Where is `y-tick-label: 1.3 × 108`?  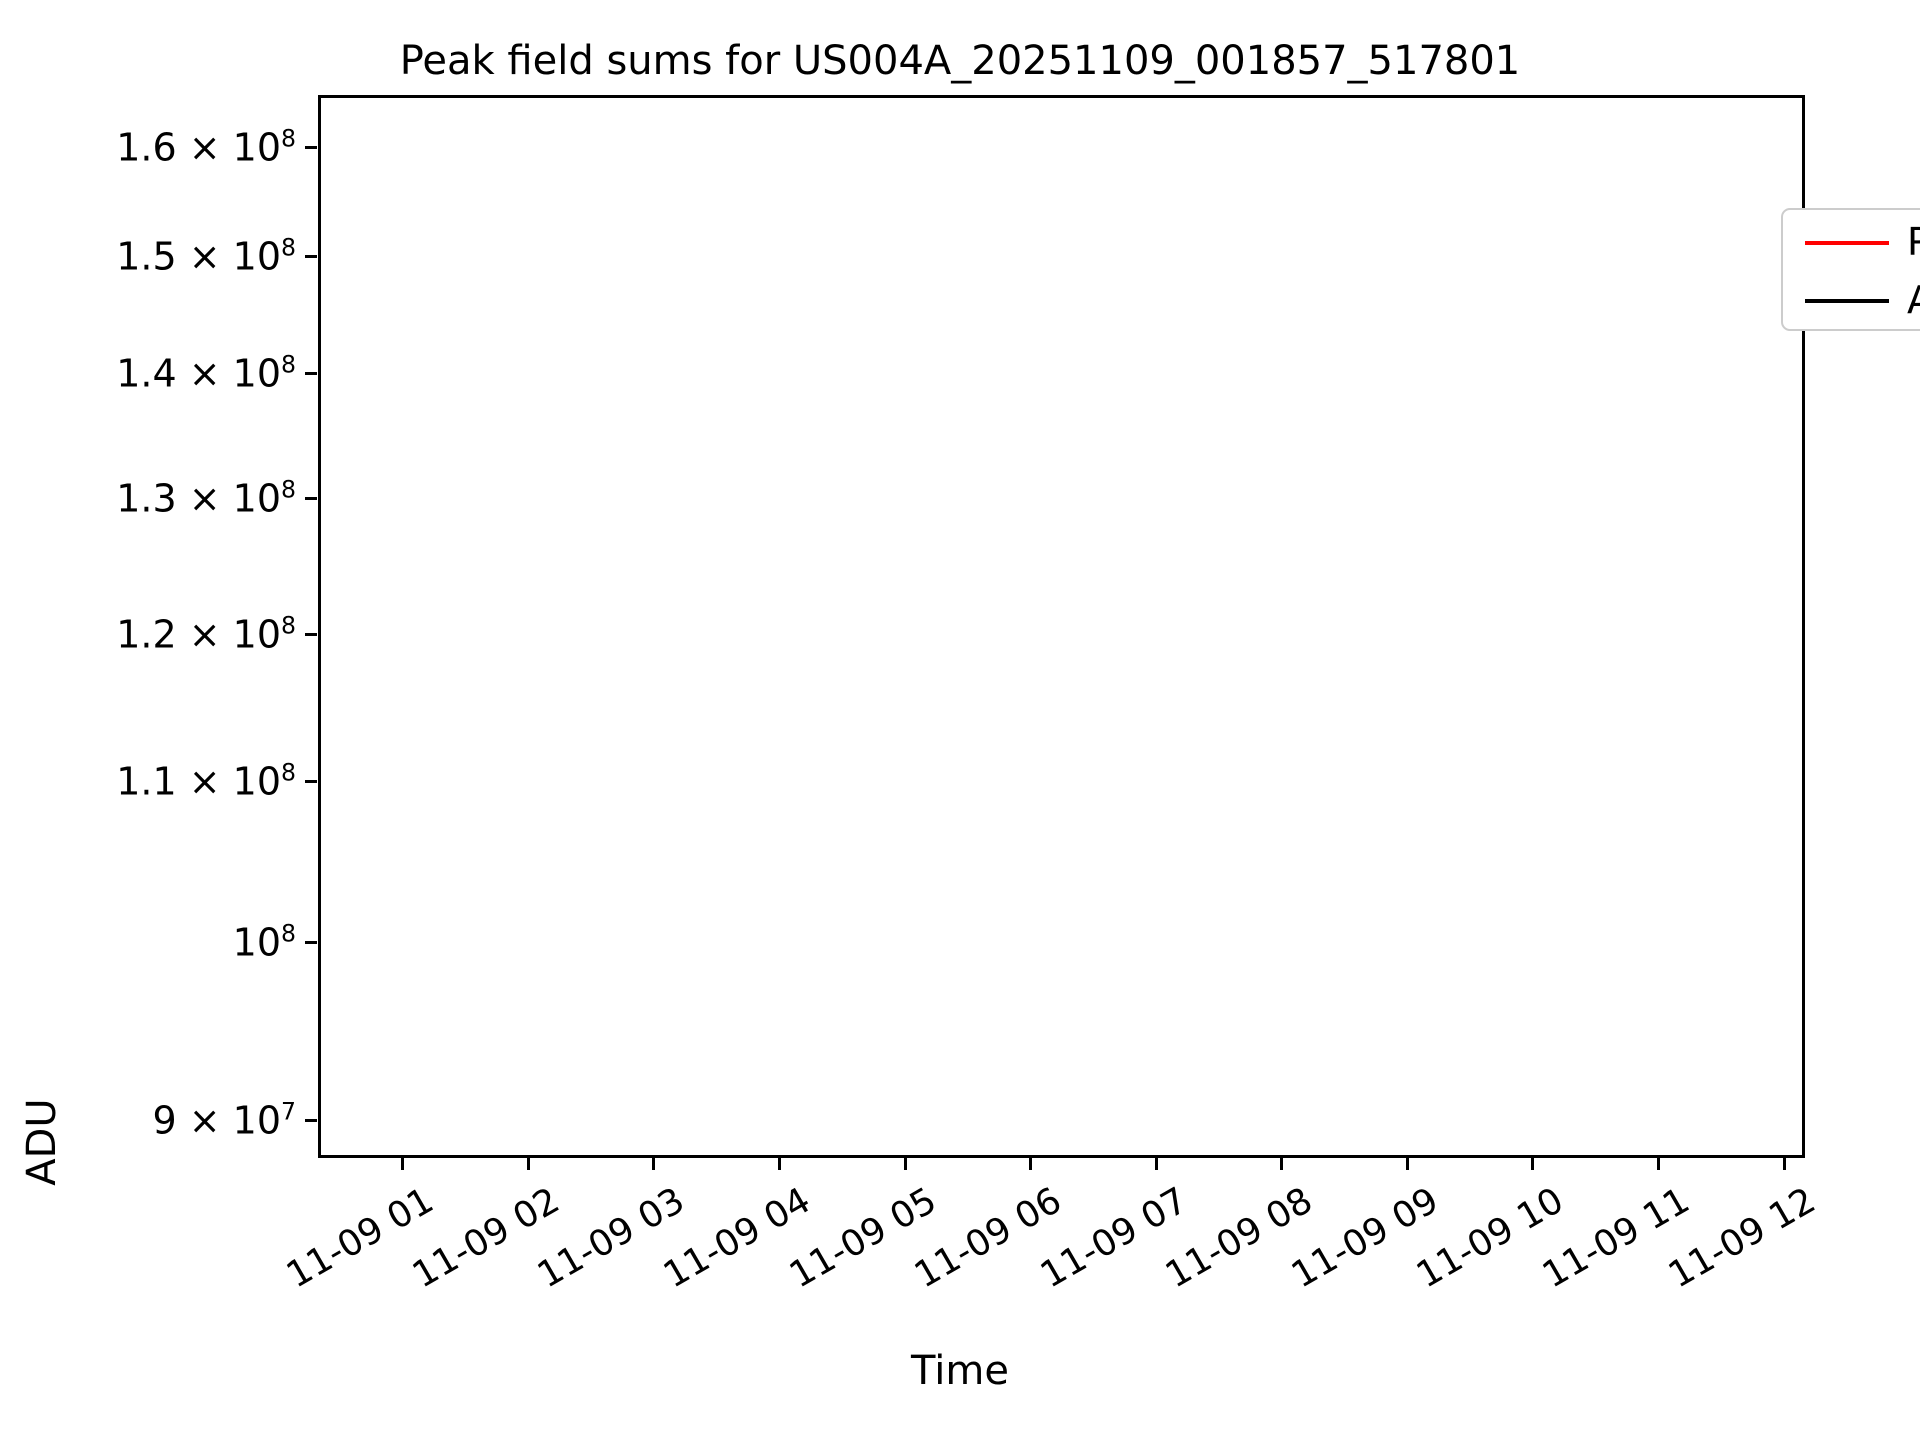 y-tick-label: 1.3 × 108 is located at coordinates (206, 498).